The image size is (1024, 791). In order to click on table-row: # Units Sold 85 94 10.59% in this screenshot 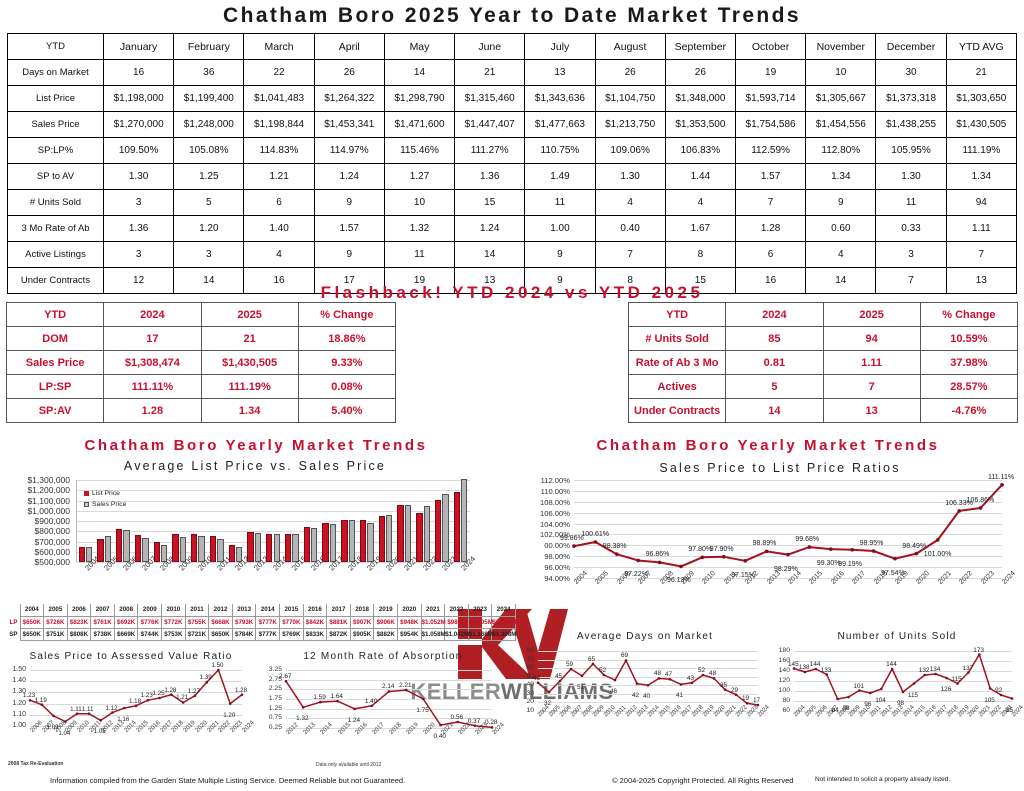, I will do `click(823, 338)`.